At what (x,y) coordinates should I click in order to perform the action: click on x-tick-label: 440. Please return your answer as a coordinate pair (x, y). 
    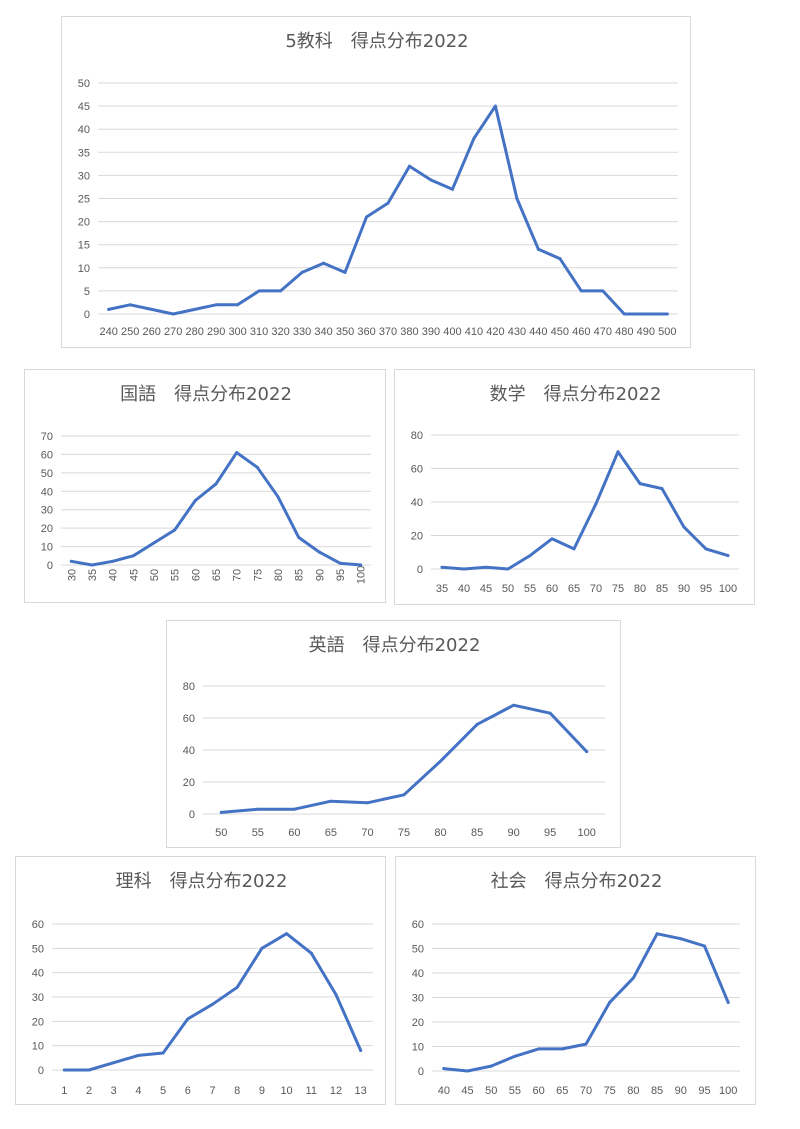
    Looking at the image, I should click on (538, 332).